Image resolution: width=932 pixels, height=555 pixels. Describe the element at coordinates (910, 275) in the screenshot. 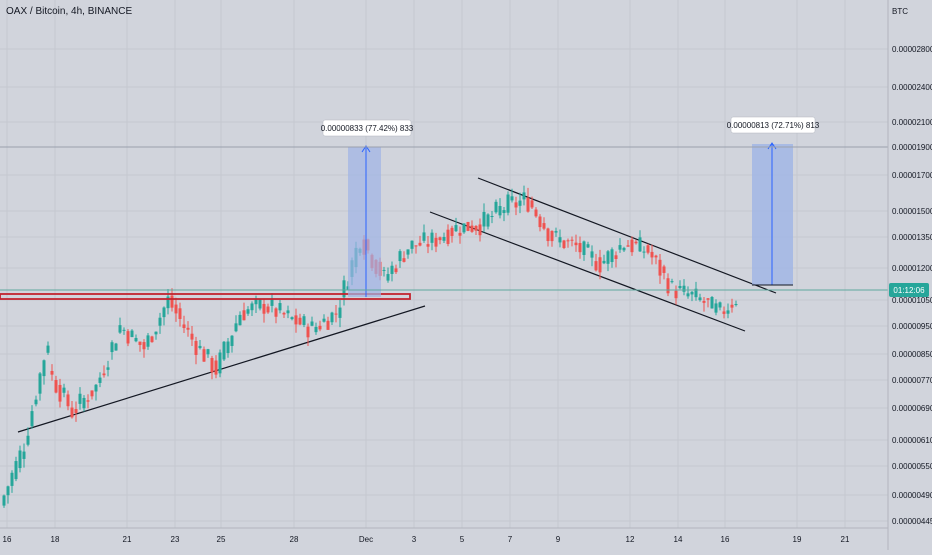

I see `price-axis-panel` at that location.